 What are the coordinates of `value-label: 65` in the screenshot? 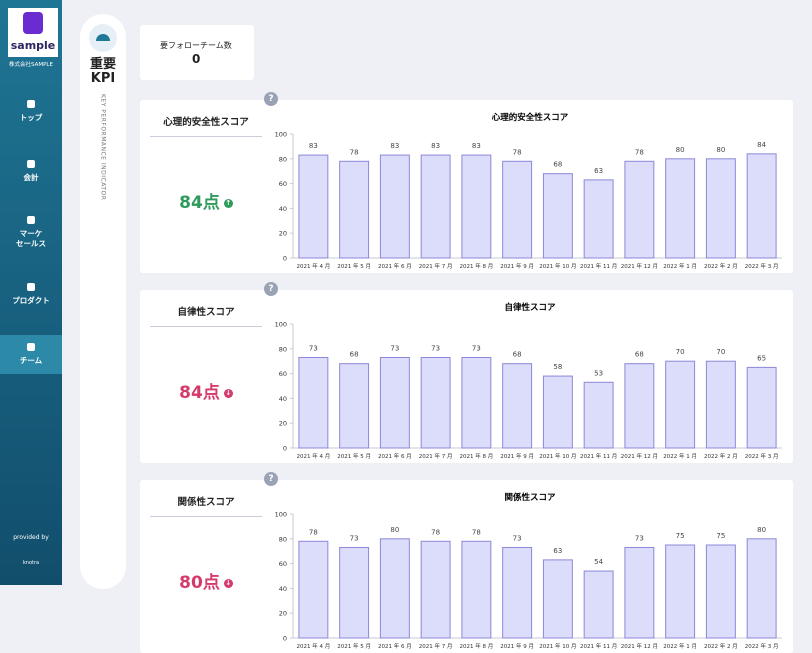 It's located at (761, 358).